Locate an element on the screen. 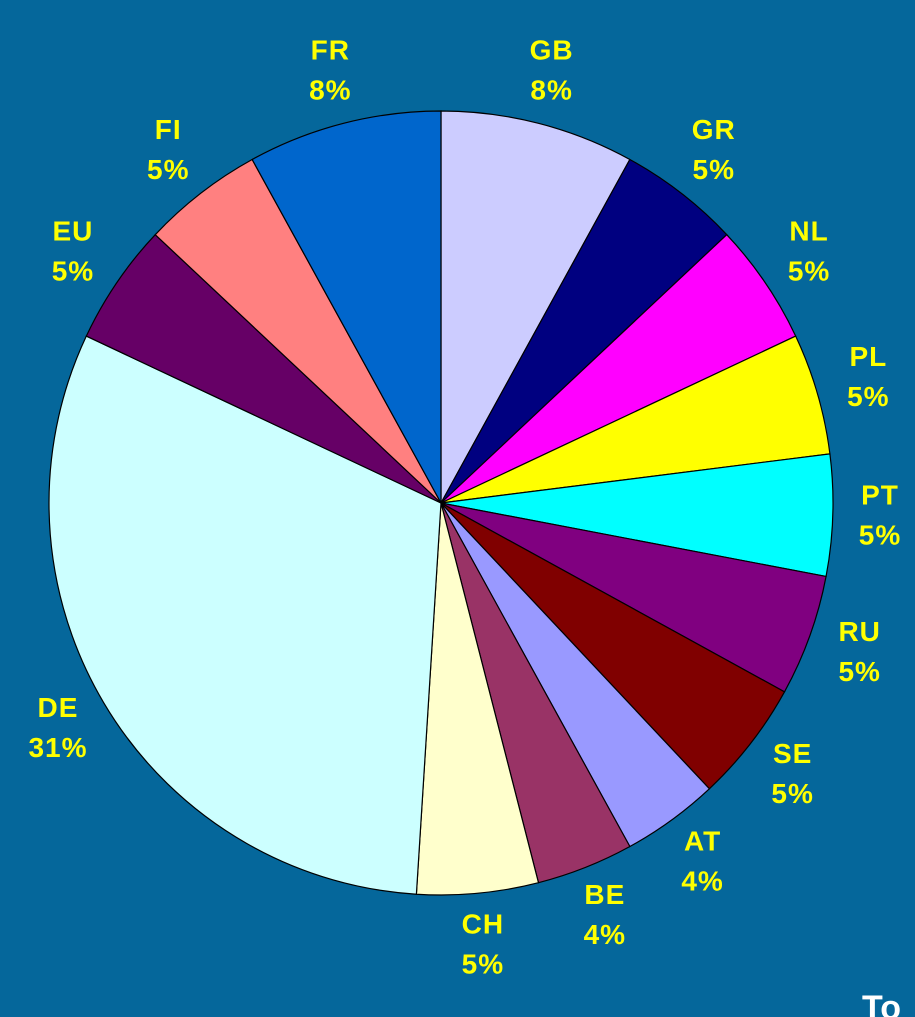  slice-label: GB is located at coordinates (552, 49).